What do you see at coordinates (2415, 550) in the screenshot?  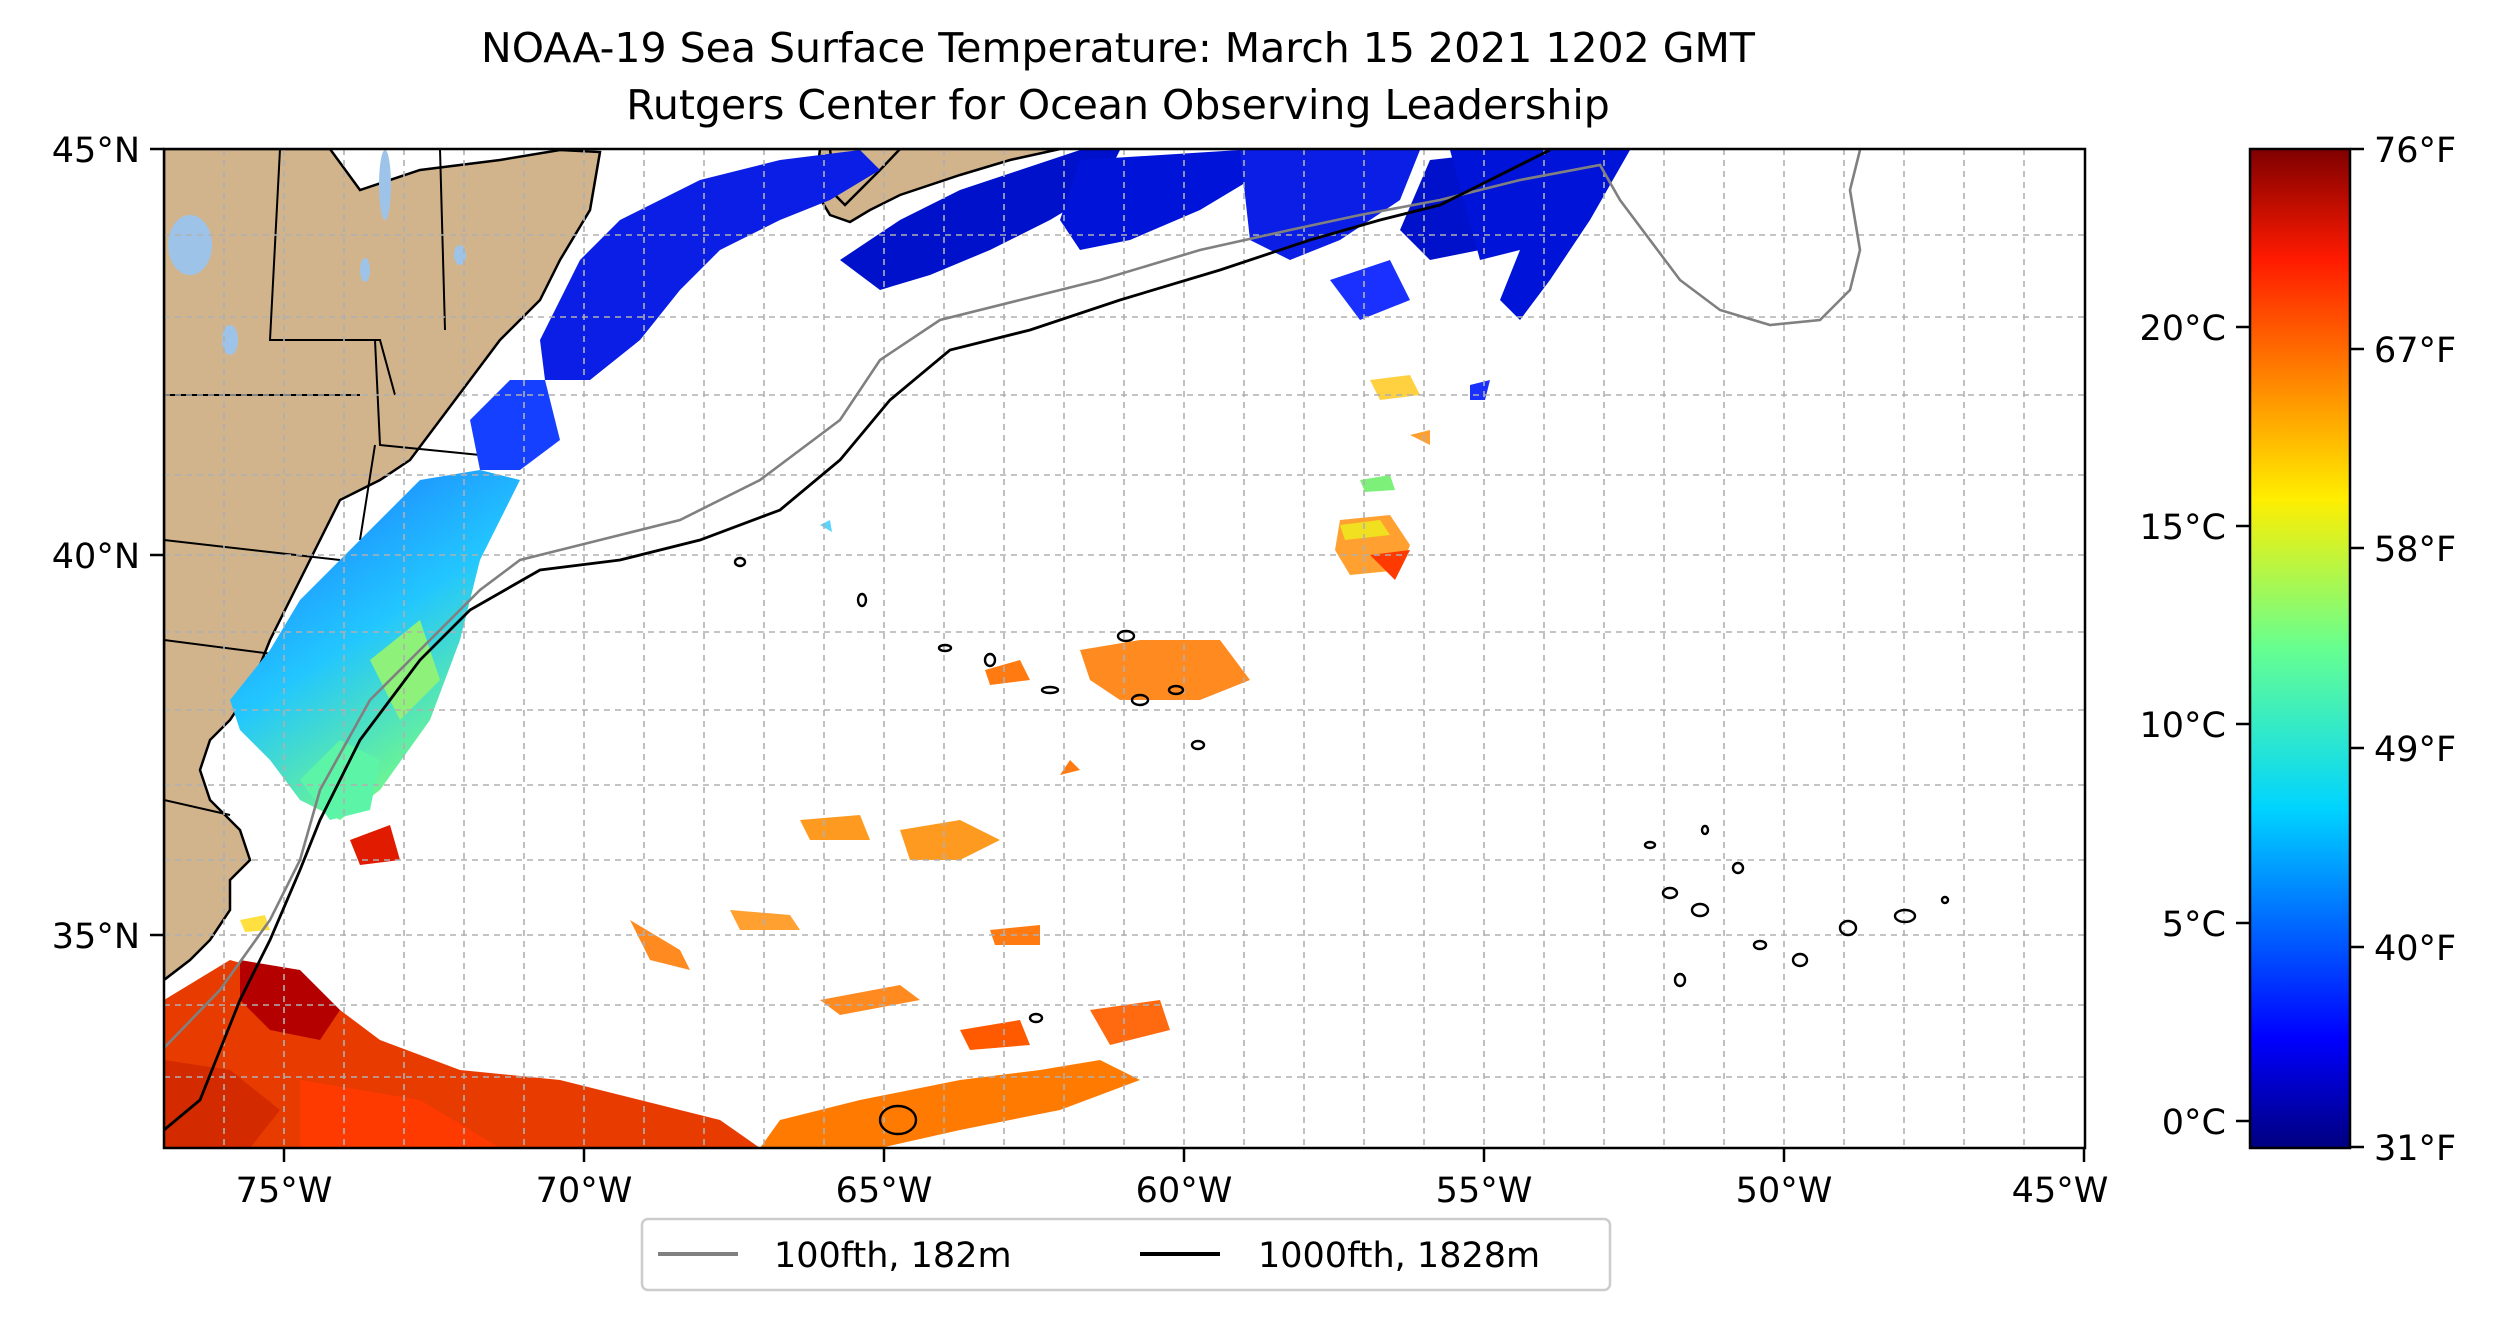 I see `colorbar-f-label: 58°F` at bounding box center [2415, 550].